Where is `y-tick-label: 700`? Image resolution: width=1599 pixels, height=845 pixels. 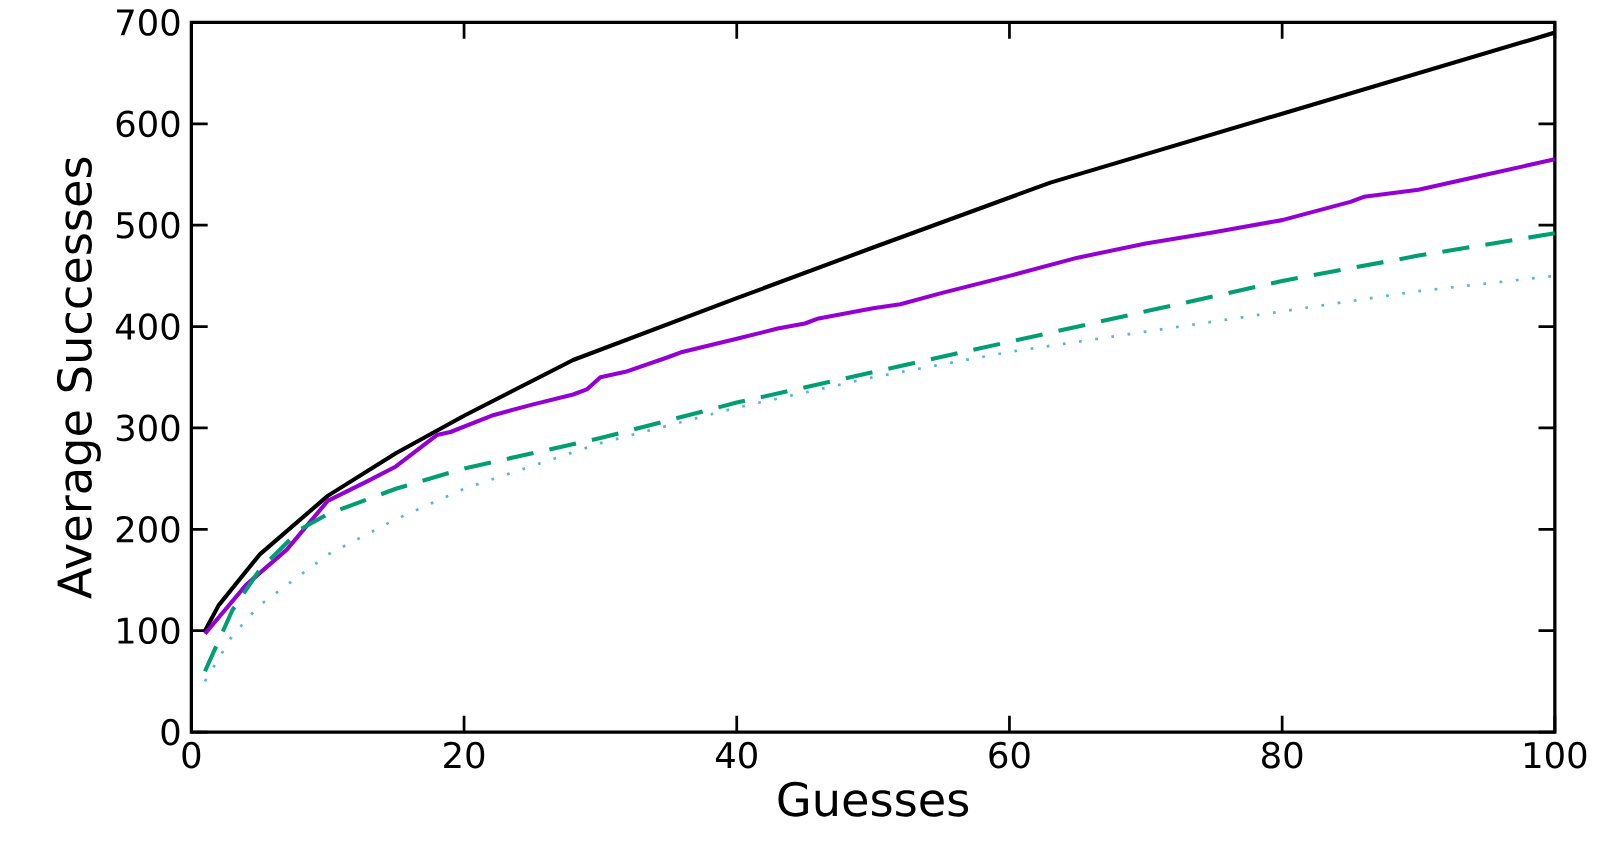
y-tick-label: 700 is located at coordinates (148, 22).